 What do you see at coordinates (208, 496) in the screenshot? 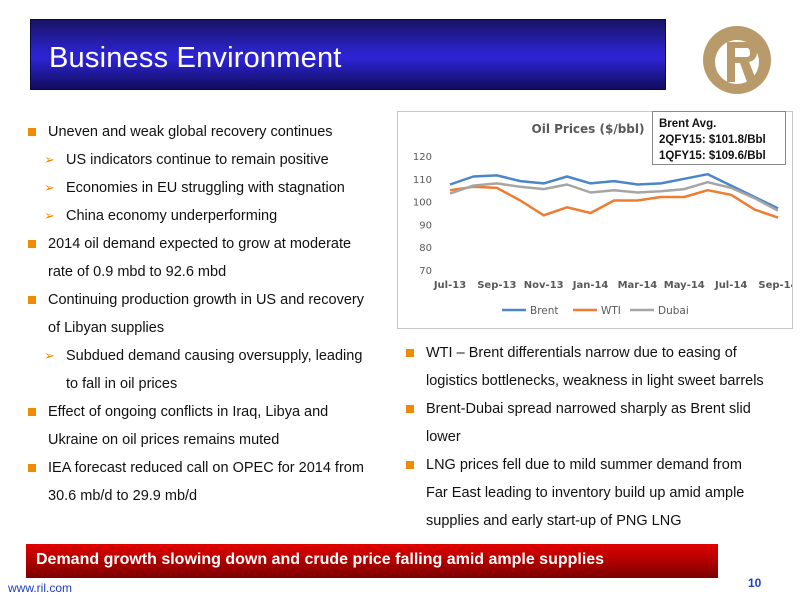
I see `bullet-item: 30.6 mb/d to 29.9 mb/d` at bounding box center [208, 496].